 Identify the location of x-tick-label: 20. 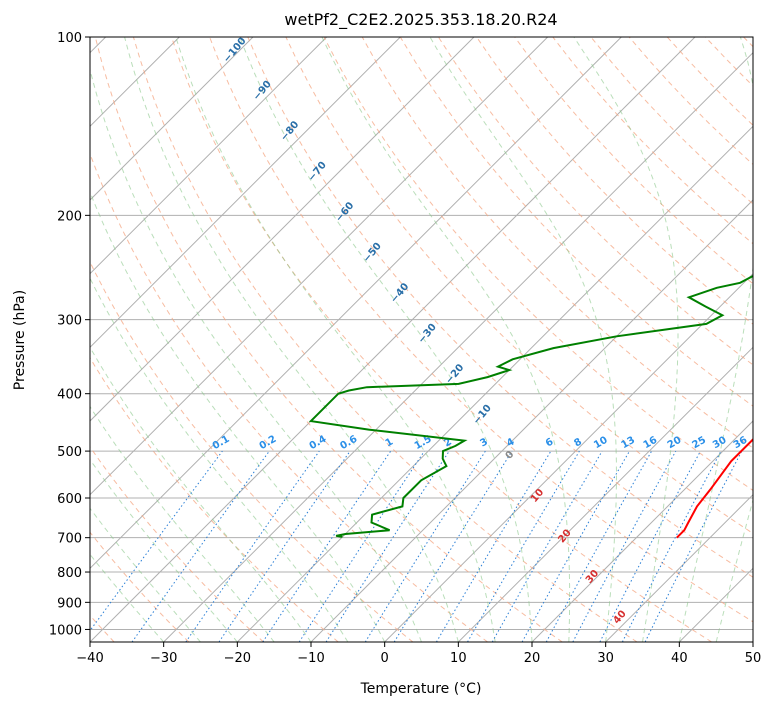
(532, 658).